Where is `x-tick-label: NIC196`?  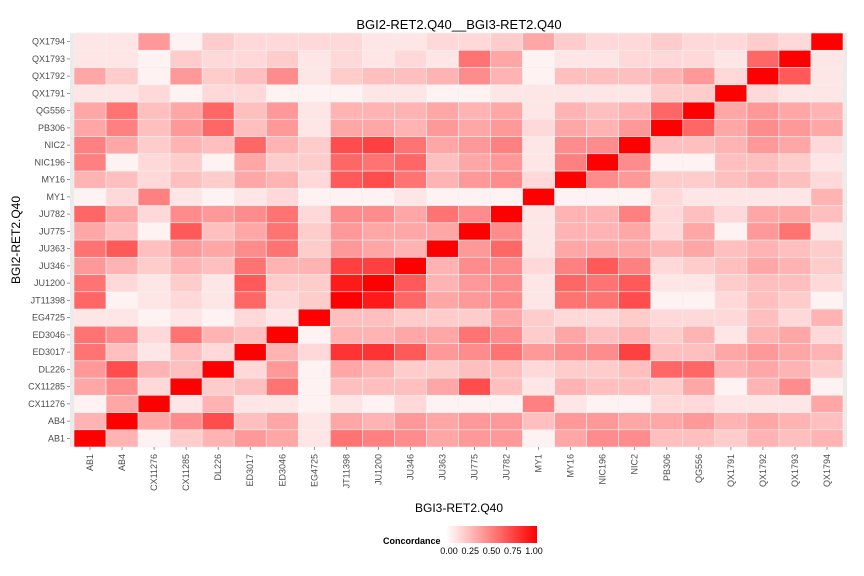 x-tick-label: NIC196 is located at coordinates (603, 469).